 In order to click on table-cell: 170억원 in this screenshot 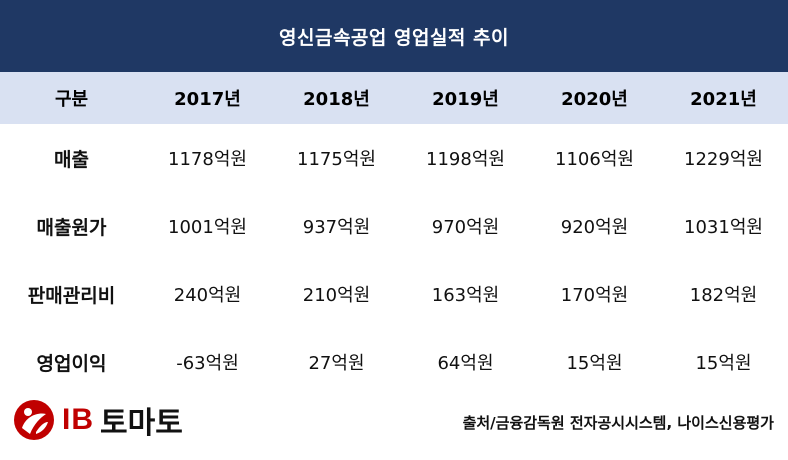, I will do `click(594, 295)`.